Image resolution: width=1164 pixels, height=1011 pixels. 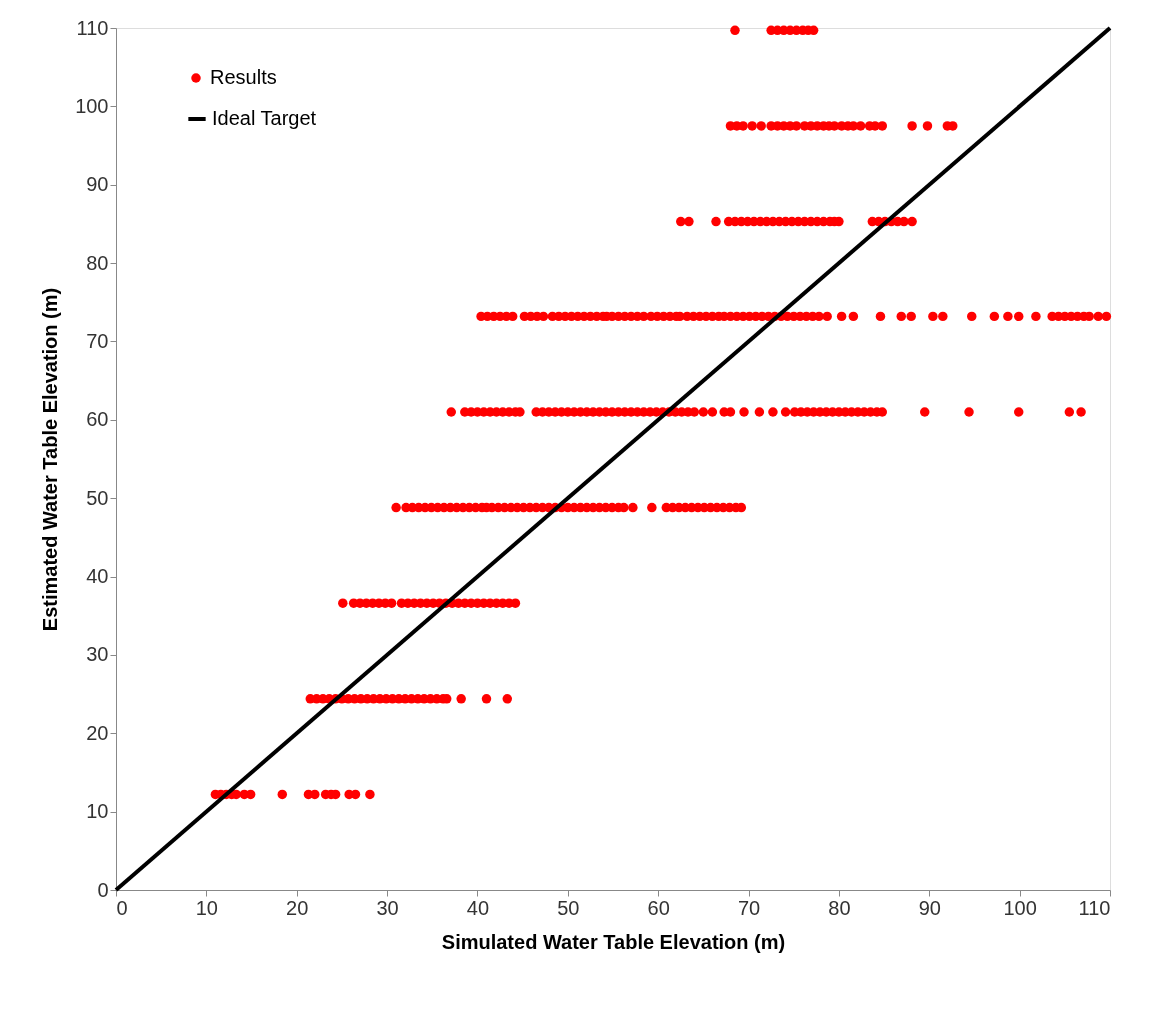 What do you see at coordinates (478, 907) in the screenshot?
I see `x-tick-label: 40` at bounding box center [478, 907].